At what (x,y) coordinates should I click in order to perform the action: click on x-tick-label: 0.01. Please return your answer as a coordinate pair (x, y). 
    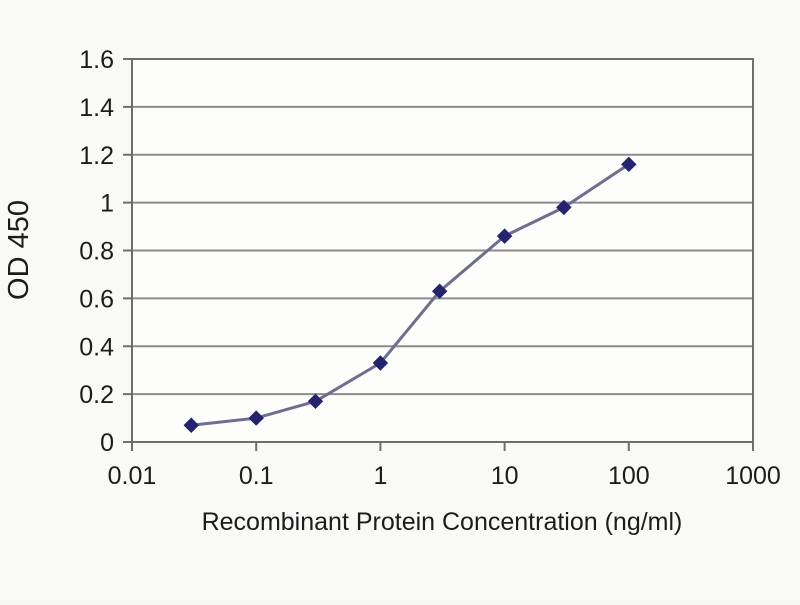
    Looking at the image, I should click on (132, 476).